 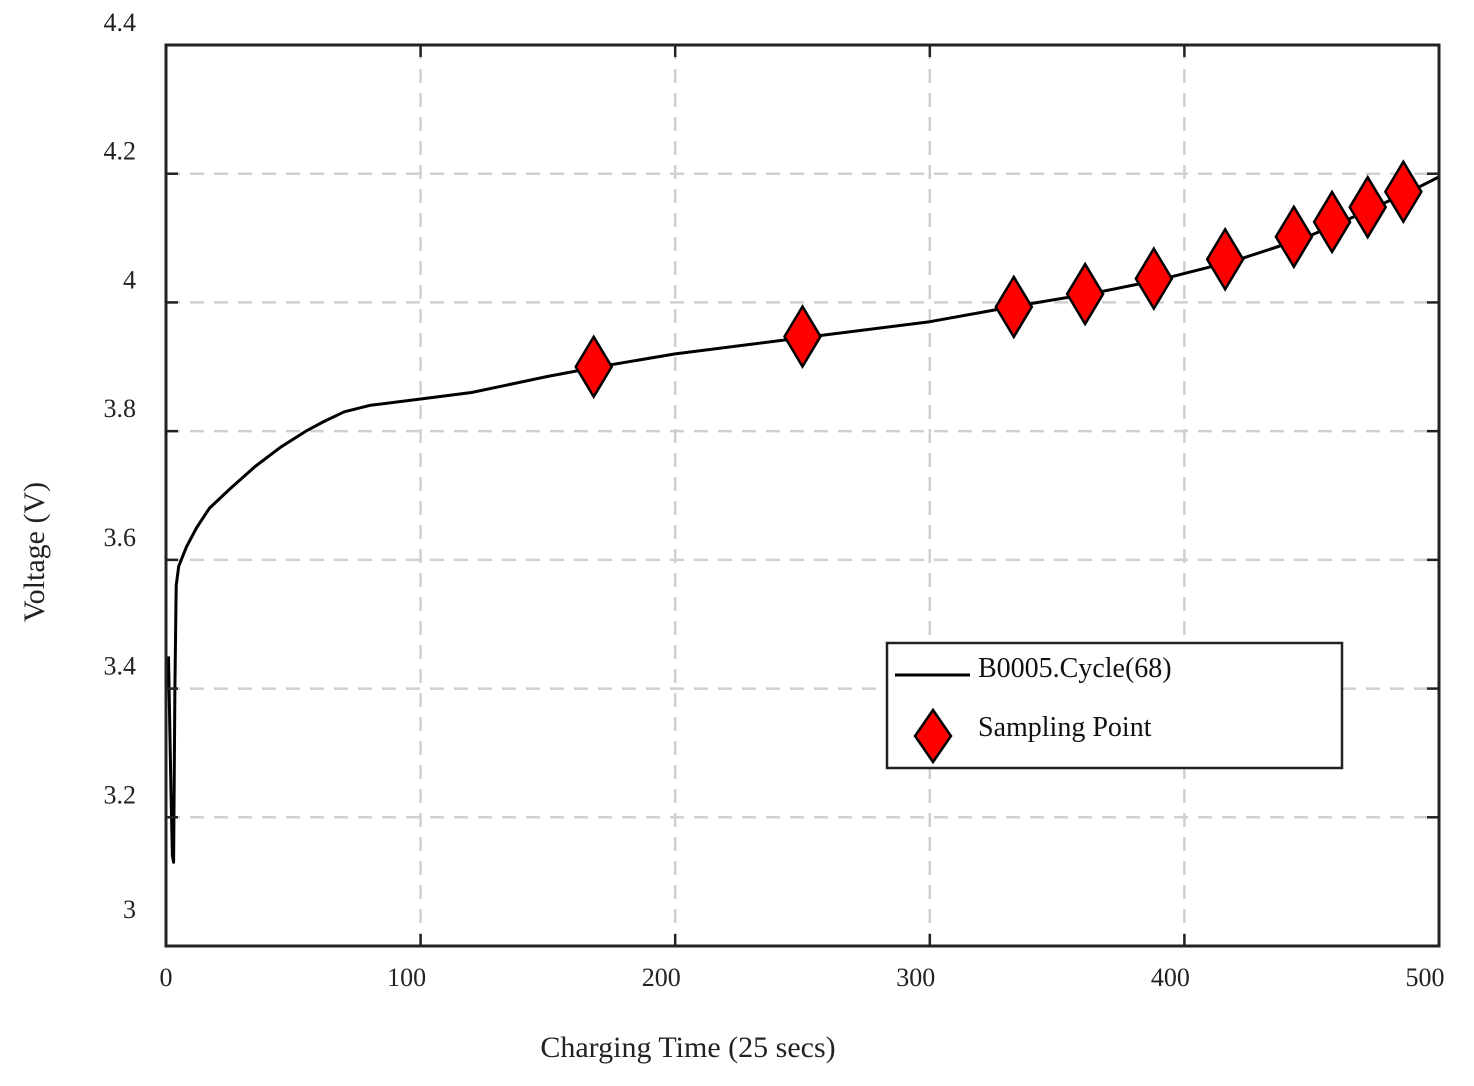 What do you see at coordinates (129, 279) in the screenshot?
I see `y-tick-label: 4` at bounding box center [129, 279].